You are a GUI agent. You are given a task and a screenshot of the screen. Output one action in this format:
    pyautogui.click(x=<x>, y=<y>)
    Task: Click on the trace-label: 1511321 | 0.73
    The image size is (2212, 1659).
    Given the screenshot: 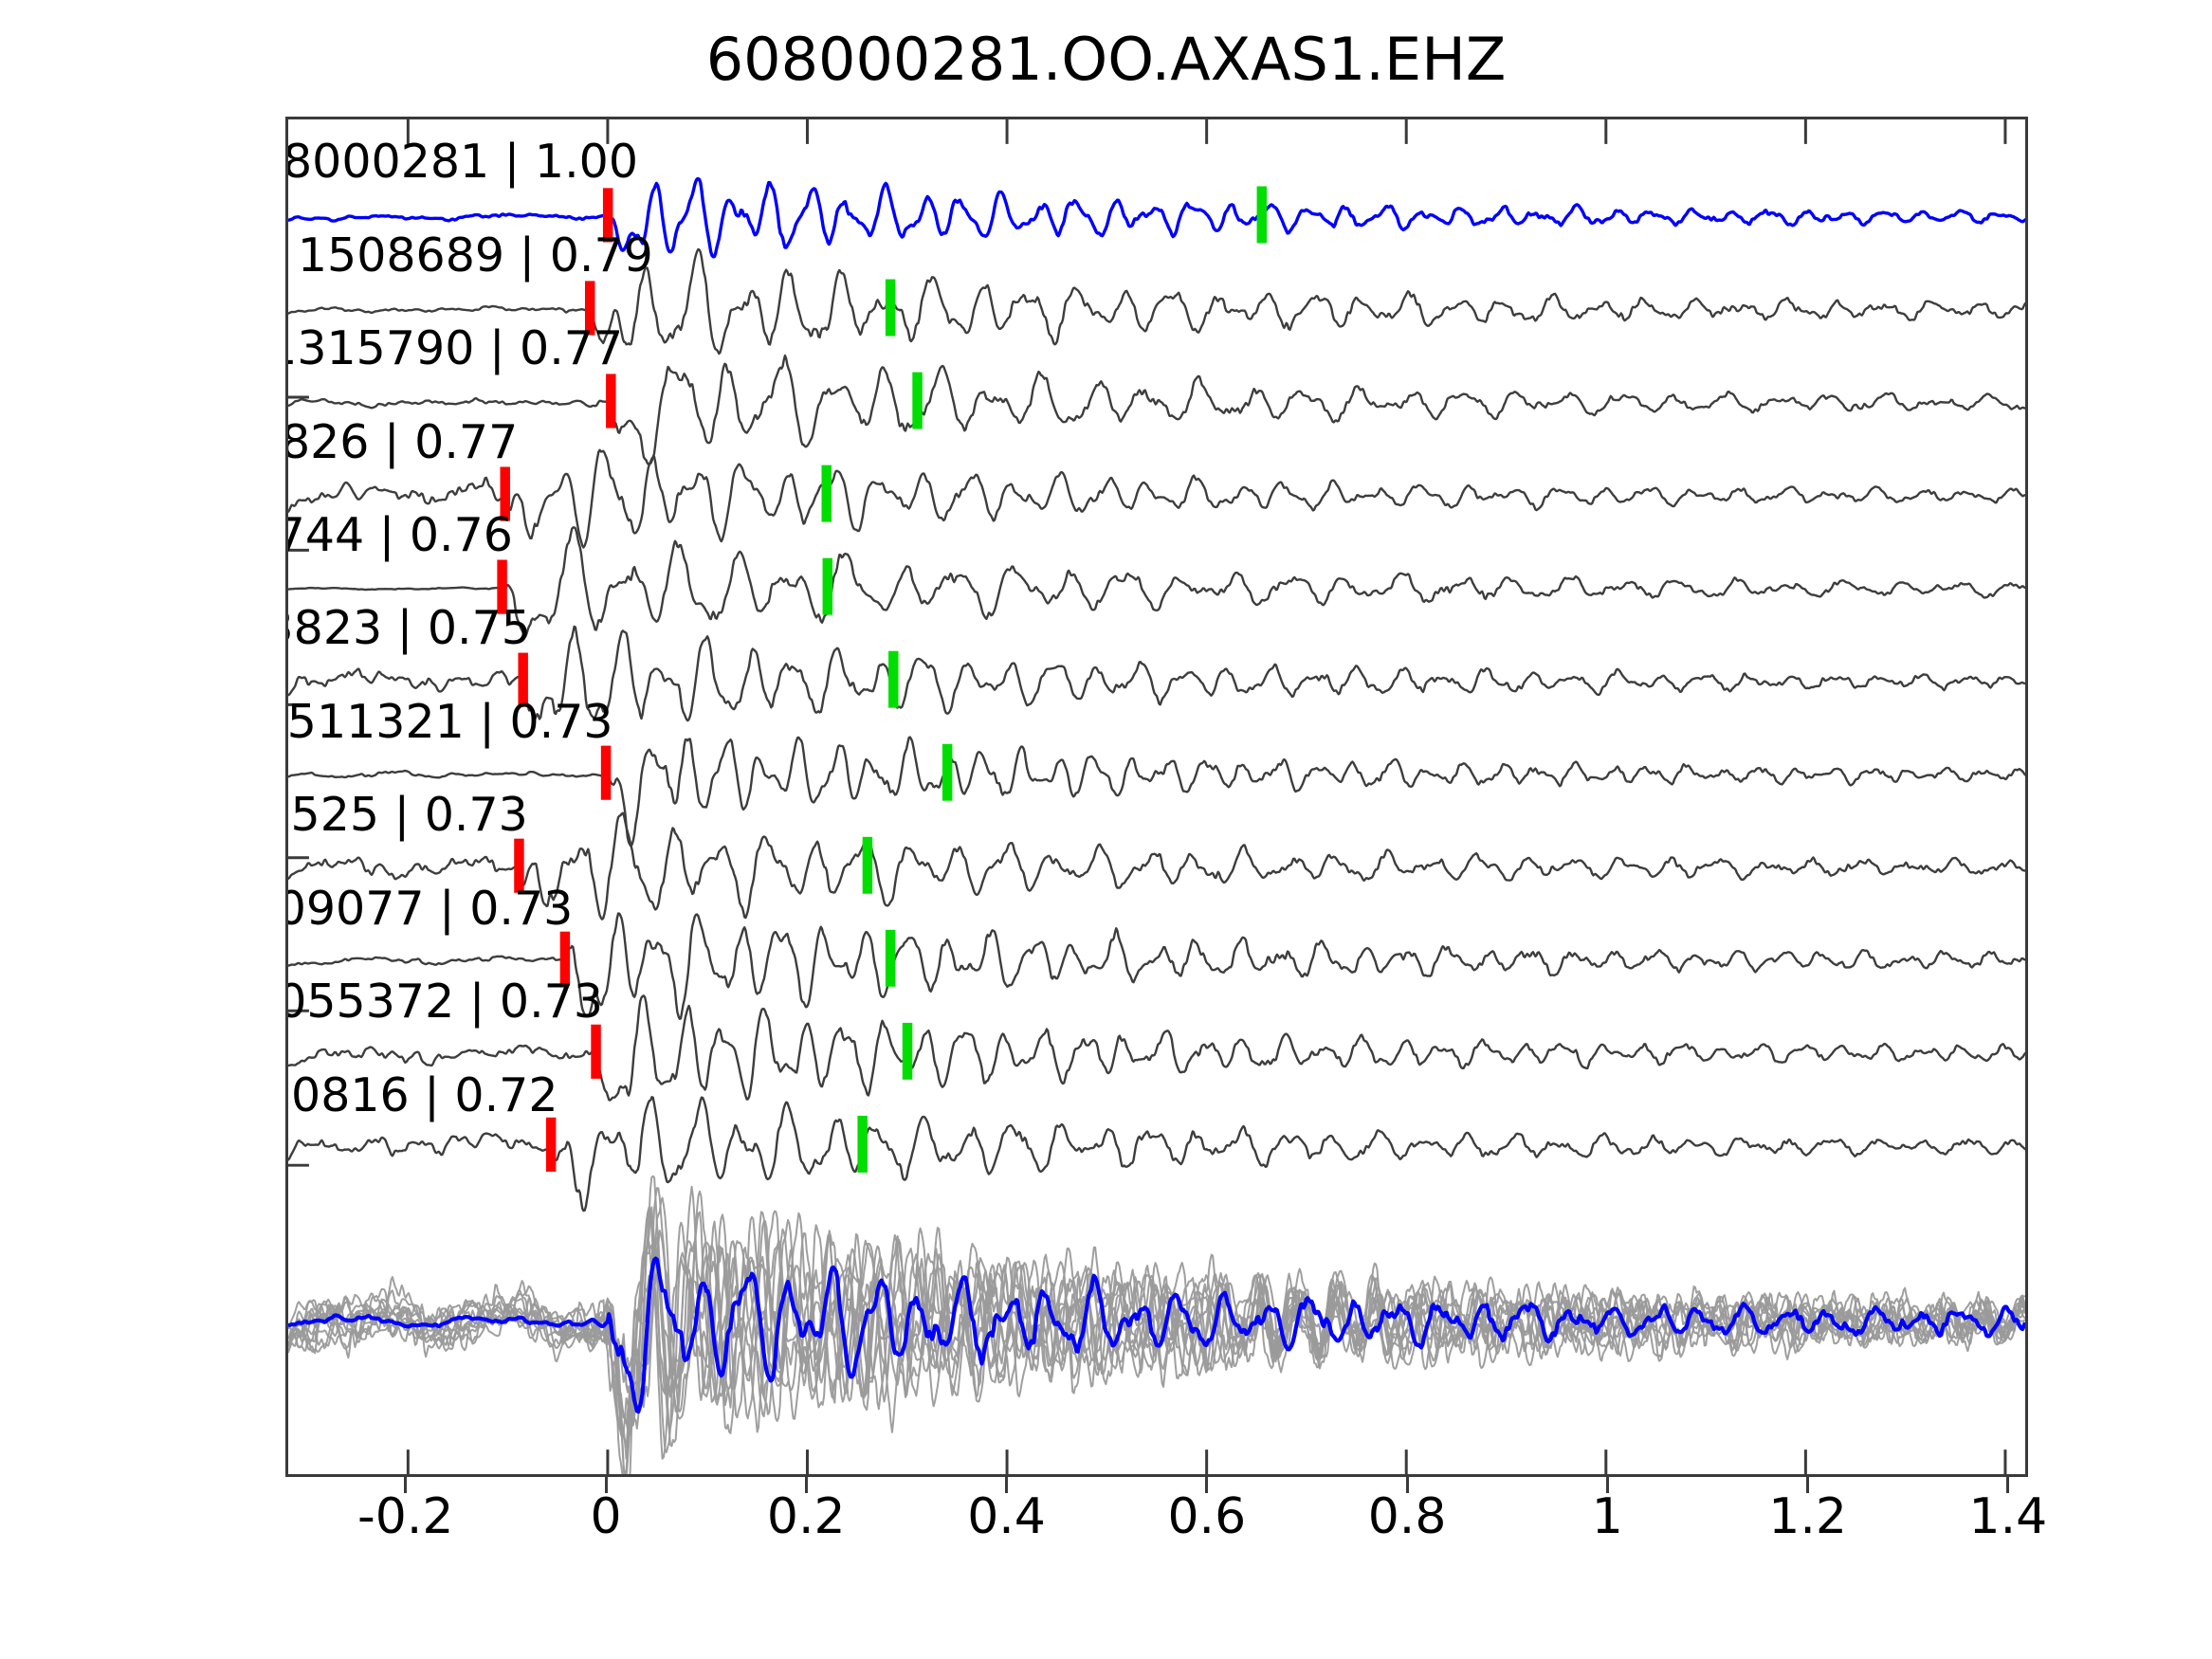 What is the action you would take?
    pyautogui.click(x=449, y=721)
    